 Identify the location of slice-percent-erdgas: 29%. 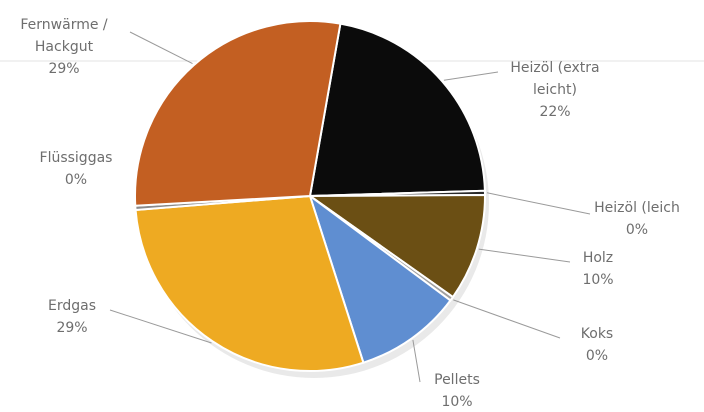
(71, 328).